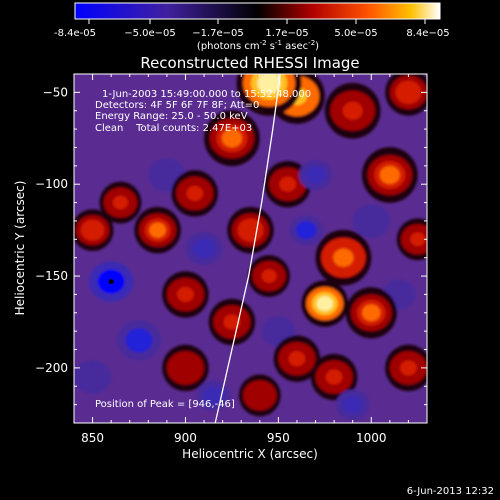 The image size is (500, 500). I want to click on x-tick-label: 1000, so click(371, 438).